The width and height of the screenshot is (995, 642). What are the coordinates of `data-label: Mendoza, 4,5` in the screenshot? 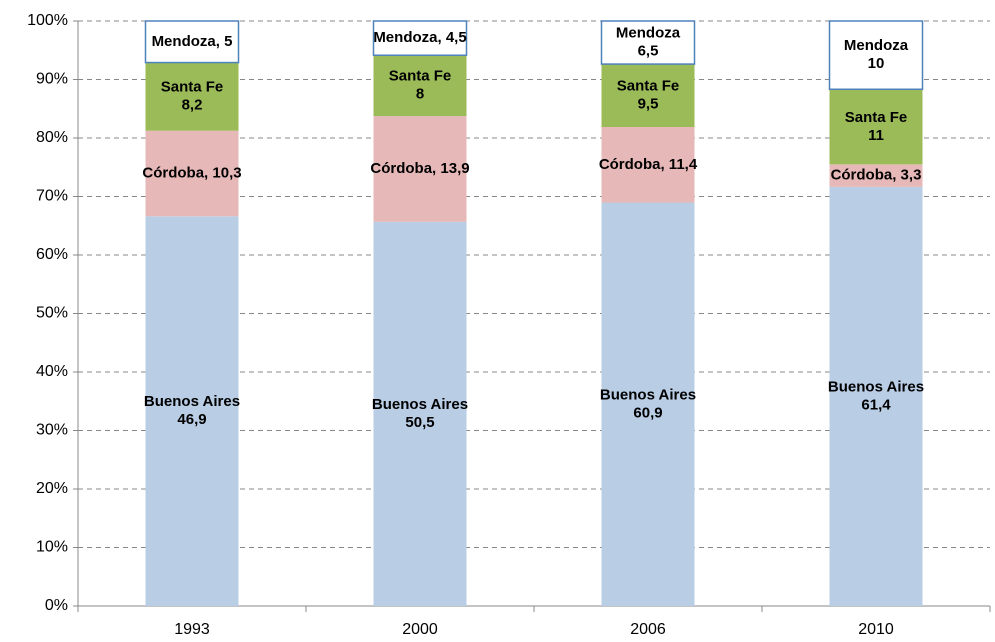 It's located at (419, 37).